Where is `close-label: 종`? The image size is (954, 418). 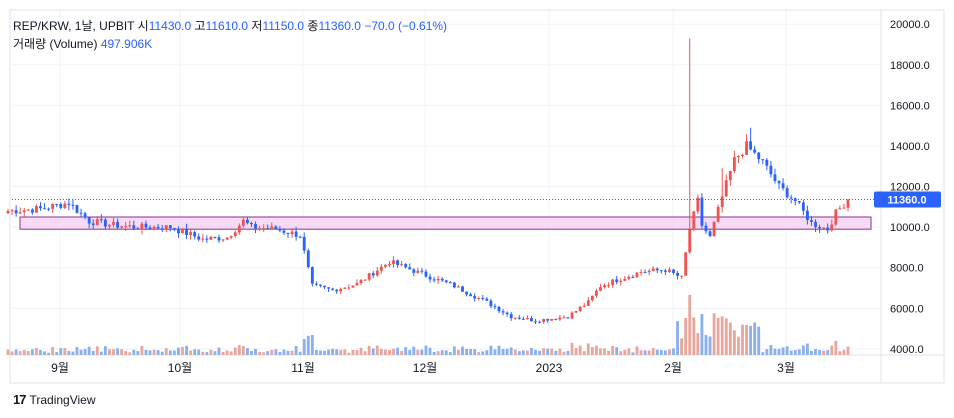
close-label: 종 is located at coordinates (313, 26).